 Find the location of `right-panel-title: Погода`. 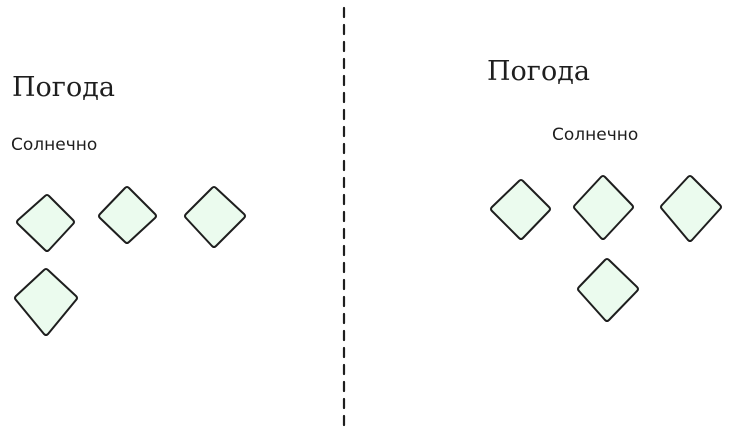

right-panel-title: Погода is located at coordinates (538, 71).